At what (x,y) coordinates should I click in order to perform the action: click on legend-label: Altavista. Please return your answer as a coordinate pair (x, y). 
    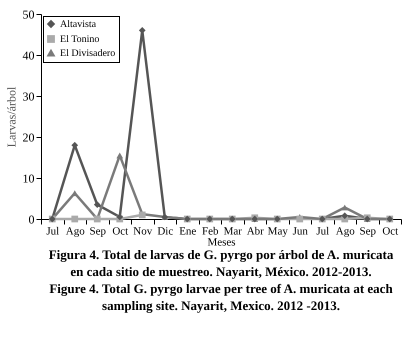
    Looking at the image, I should click on (78, 24).